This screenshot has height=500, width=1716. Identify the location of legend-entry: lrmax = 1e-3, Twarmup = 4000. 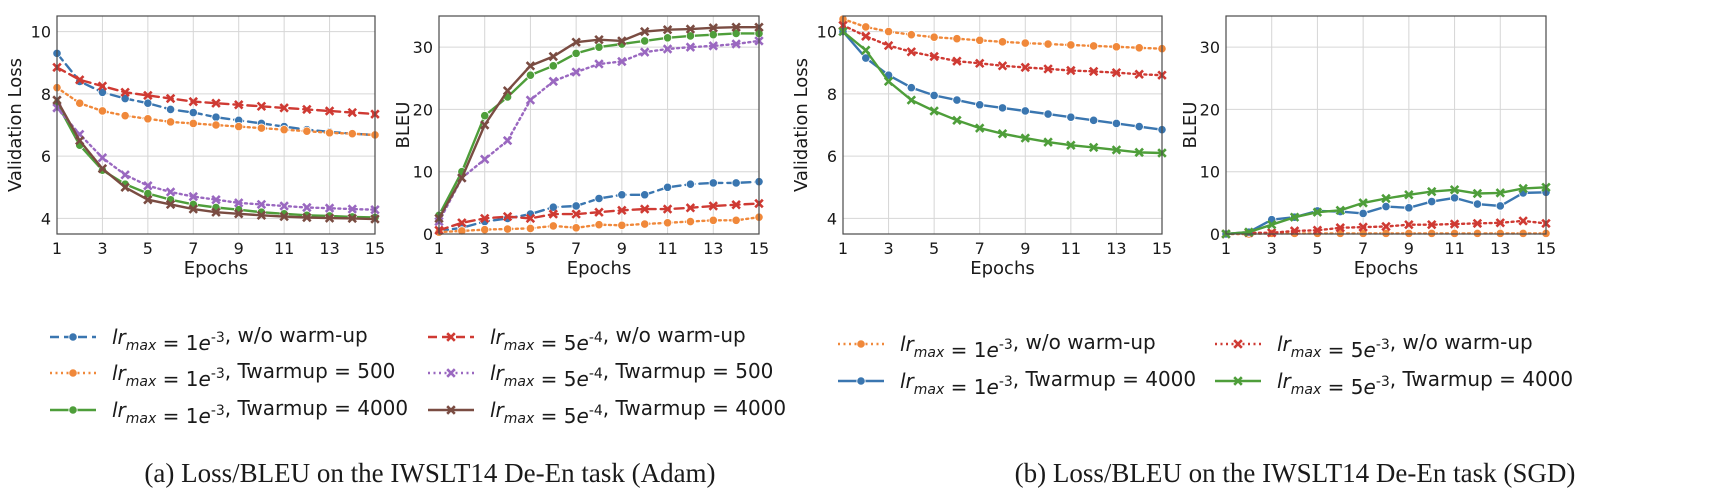
(1017, 383).